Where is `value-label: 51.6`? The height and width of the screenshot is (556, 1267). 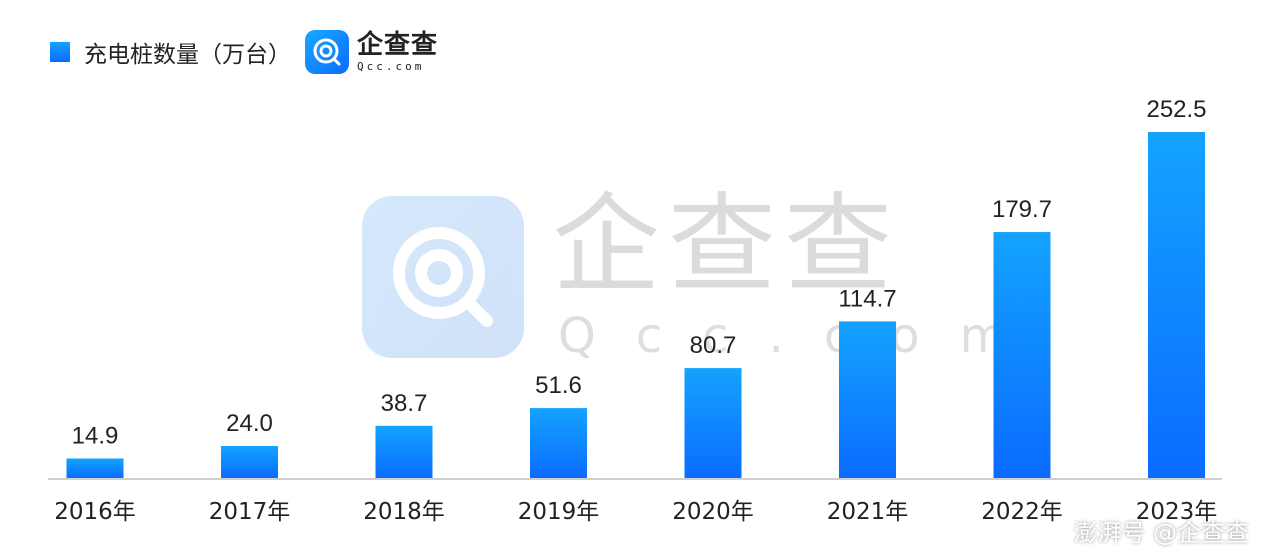
value-label: 51.6 is located at coordinates (558, 385).